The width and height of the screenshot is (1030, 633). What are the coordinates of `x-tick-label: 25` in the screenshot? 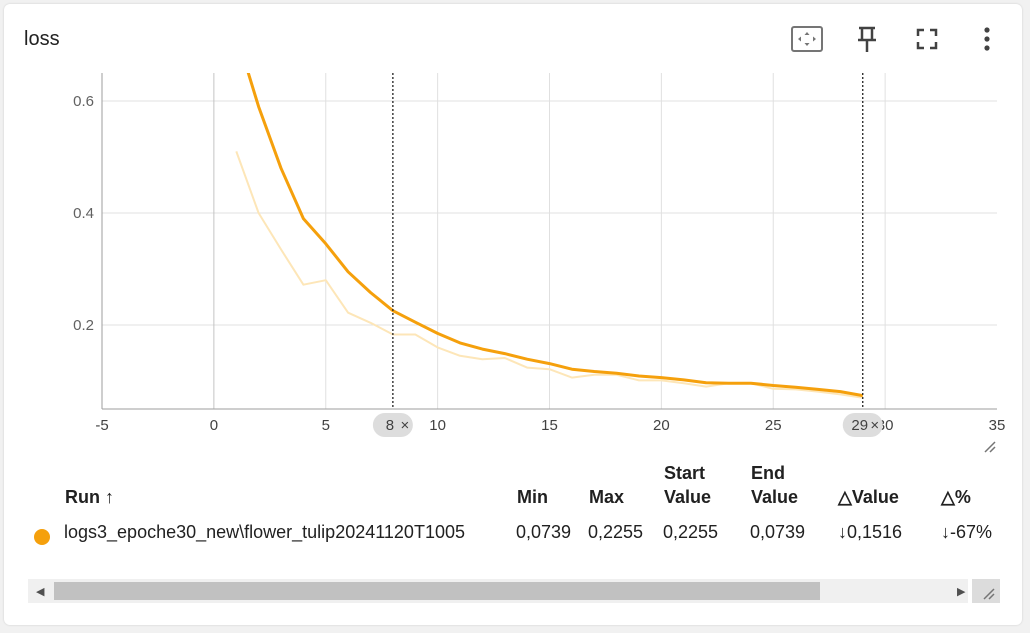 It's located at (773, 425).